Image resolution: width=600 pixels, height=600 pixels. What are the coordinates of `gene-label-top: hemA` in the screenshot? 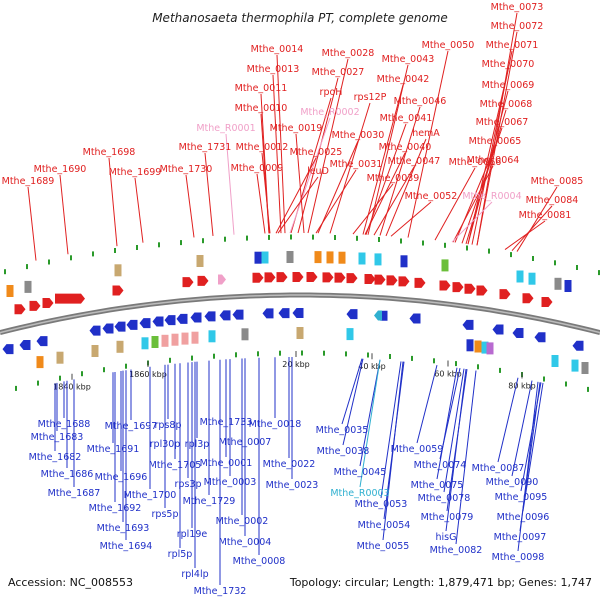 It's located at (426, 133).